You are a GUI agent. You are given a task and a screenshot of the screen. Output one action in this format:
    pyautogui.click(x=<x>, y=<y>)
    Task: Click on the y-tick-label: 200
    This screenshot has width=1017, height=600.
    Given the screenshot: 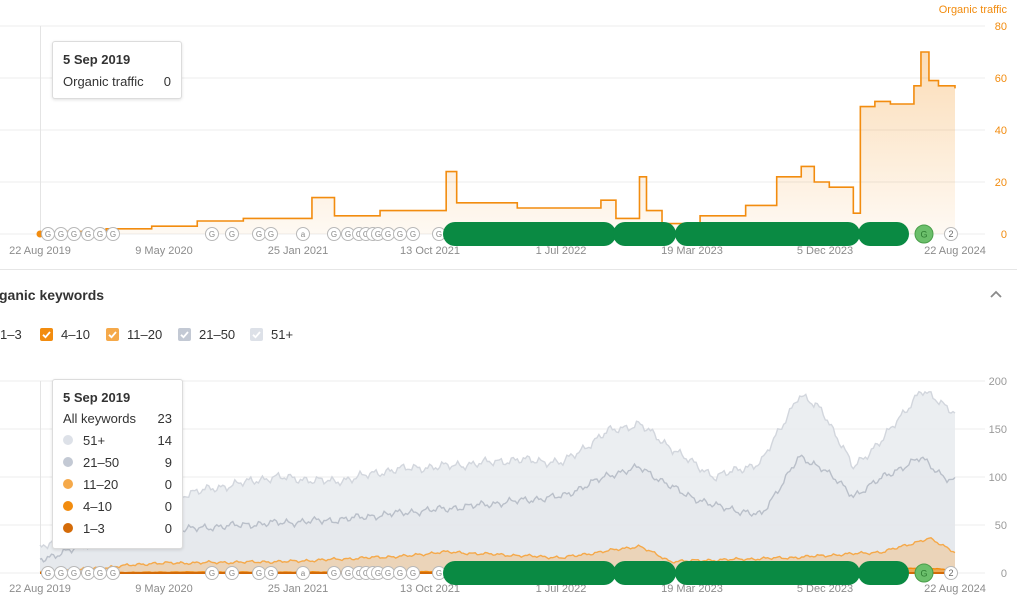 What is the action you would take?
    pyautogui.click(x=998, y=382)
    